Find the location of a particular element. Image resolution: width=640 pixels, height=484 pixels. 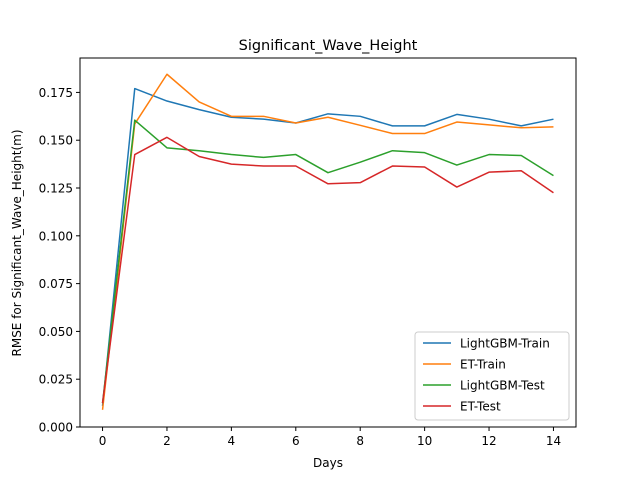

y-tick-label: 0.075 is located at coordinates (56, 284).